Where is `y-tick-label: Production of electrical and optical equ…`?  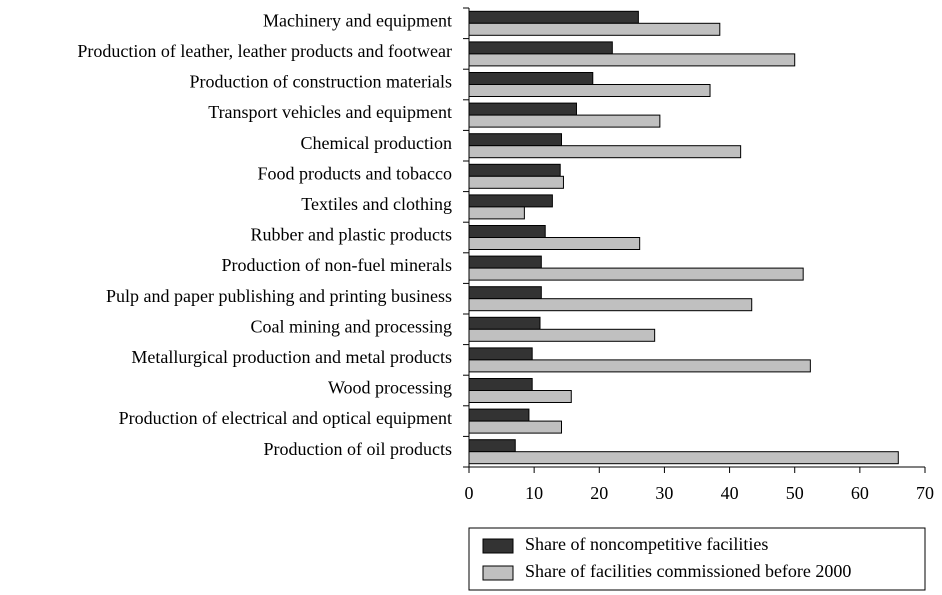
y-tick-label: Production of electrical and optical equ… is located at coordinates (285, 418).